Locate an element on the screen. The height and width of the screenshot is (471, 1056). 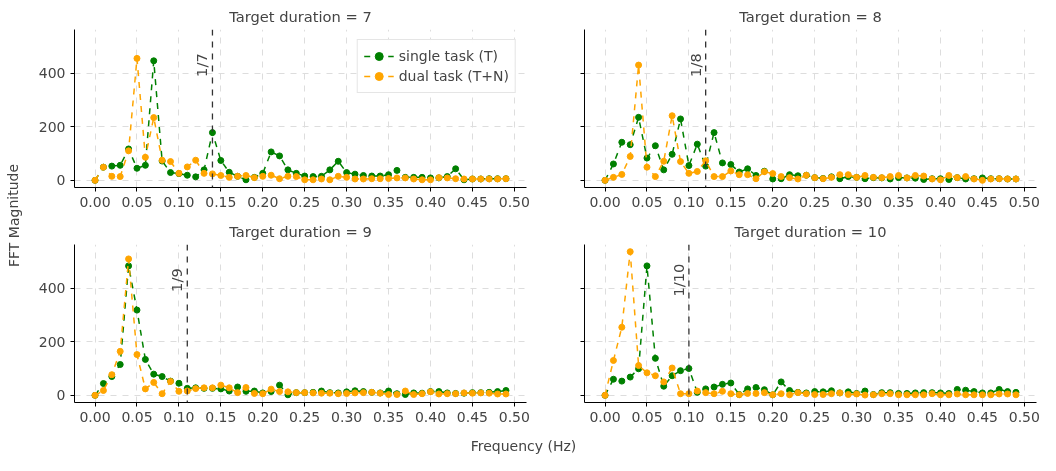
chart-title: Target duration = 10 is located at coordinates (810, 231).